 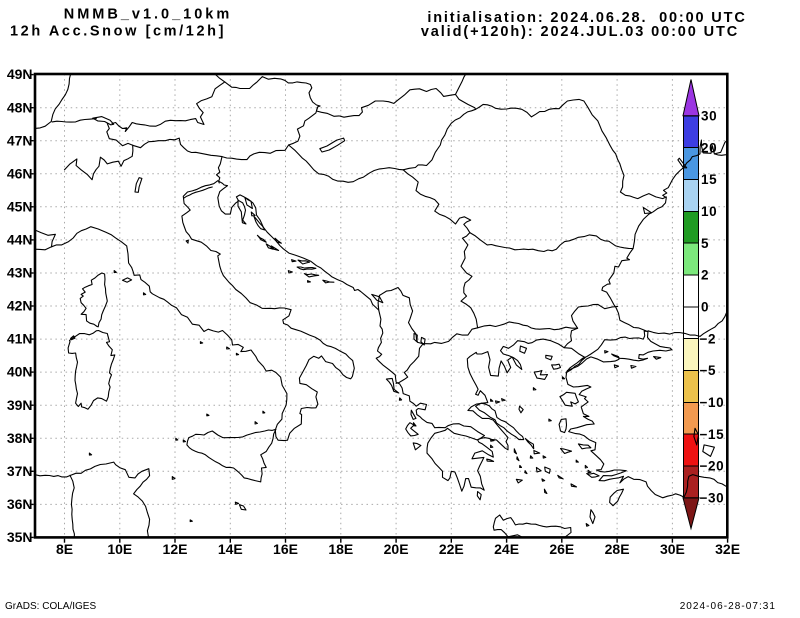 What do you see at coordinates (118, 32) in the screenshot?
I see `svg-text: 12h Acc.Snow [cm/12h]` at bounding box center [118, 32].